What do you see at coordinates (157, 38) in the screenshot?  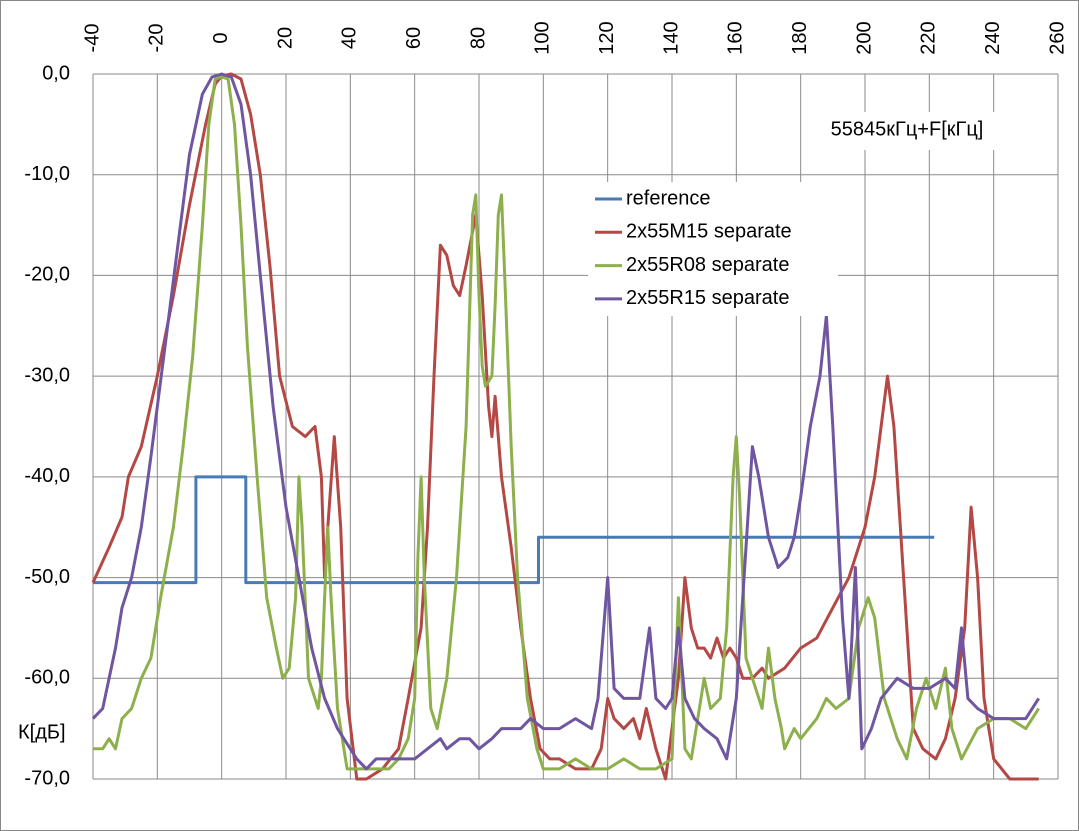 I see `x-tick-label: -20` at bounding box center [157, 38].